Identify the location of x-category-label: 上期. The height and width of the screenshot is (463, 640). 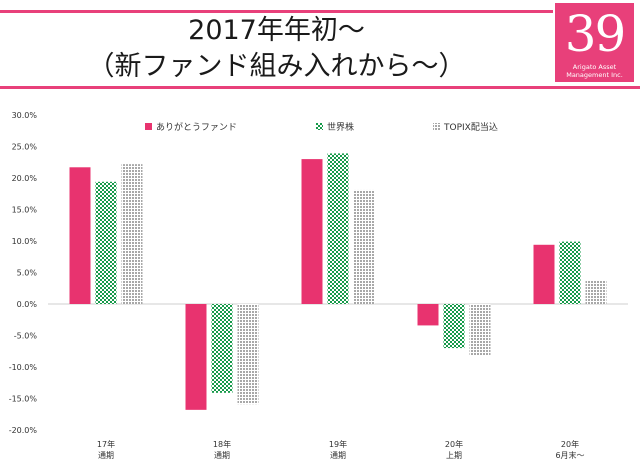
(454, 455).